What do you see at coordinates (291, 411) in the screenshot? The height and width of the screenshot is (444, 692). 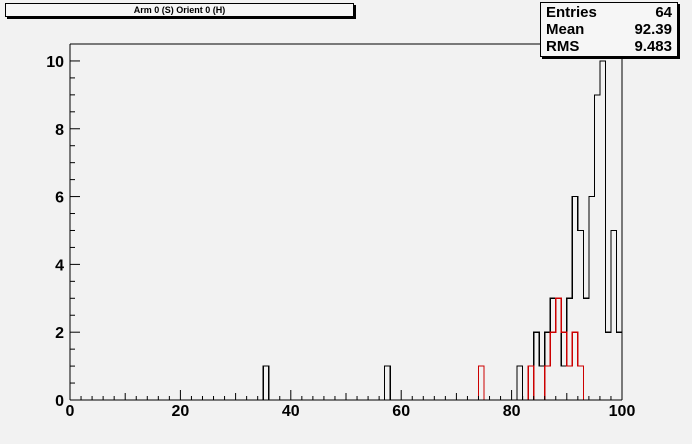 I see `x-tick-label: 40` at bounding box center [291, 411].